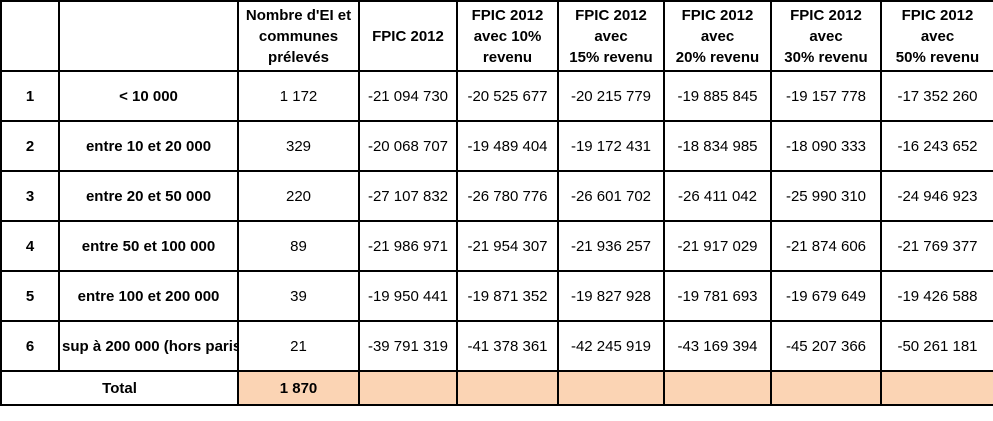 The width and height of the screenshot is (993, 421). What do you see at coordinates (717, 36) in the screenshot?
I see `header-fpic-20-revenu: FPIC 2012 avec 20% revenu` at bounding box center [717, 36].